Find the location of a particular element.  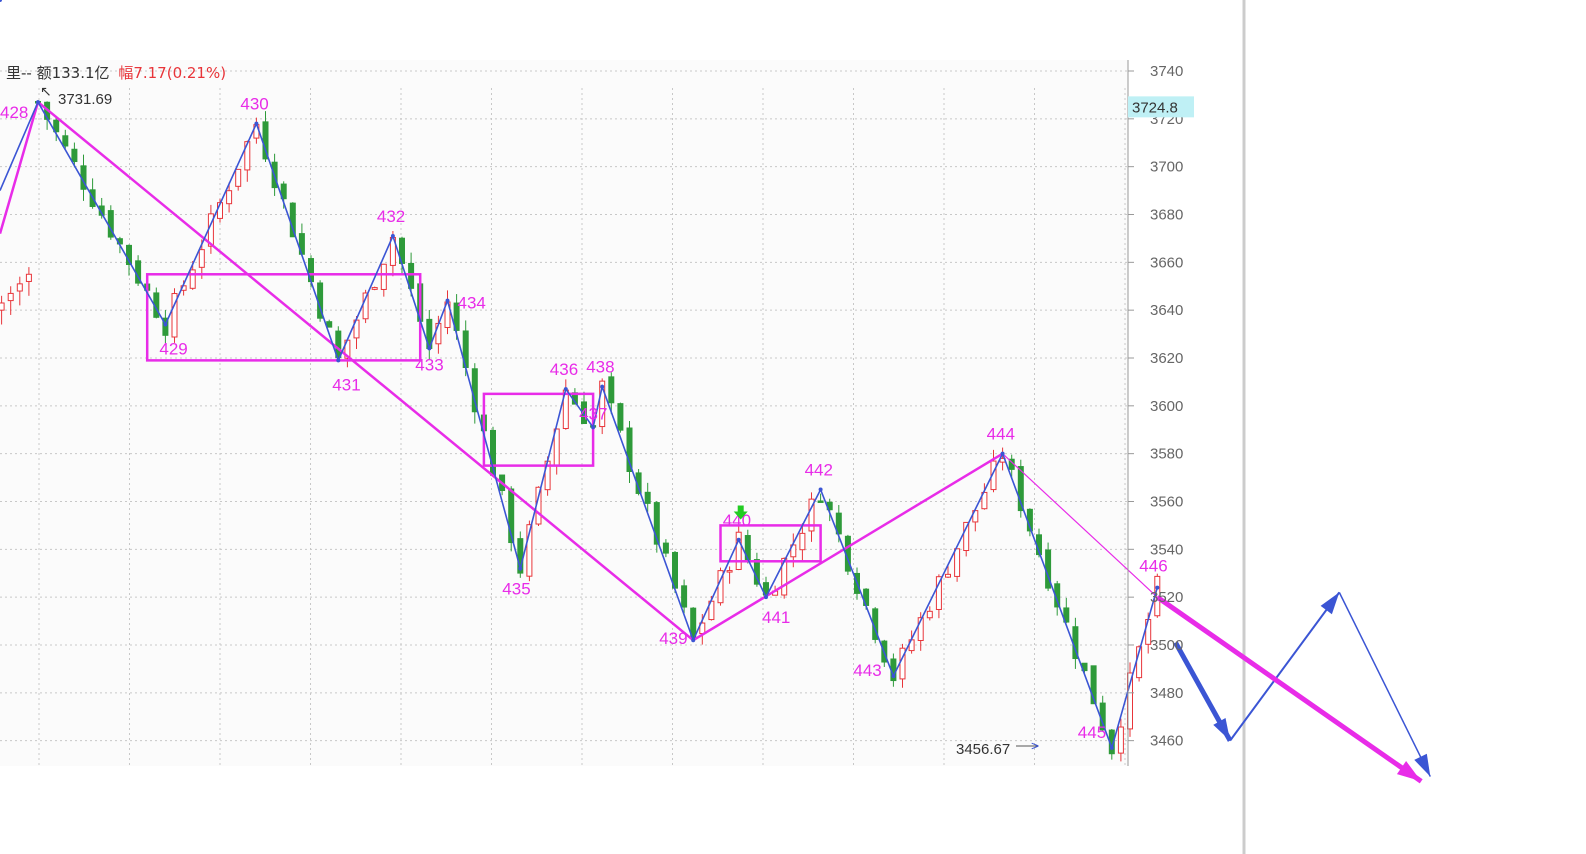

info-header: 里-- 额133.1亿 幅7.17(0.21%) is located at coordinates (116, 73).